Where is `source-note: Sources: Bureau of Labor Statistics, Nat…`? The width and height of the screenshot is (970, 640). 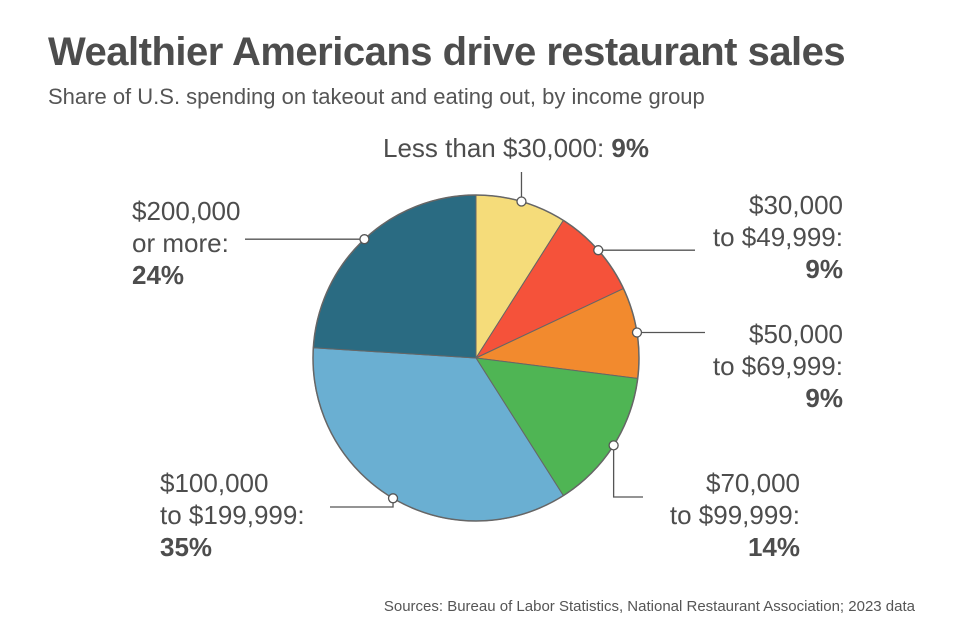 source-note: Sources: Bureau of Labor Statistics, Nat… is located at coordinates (649, 606).